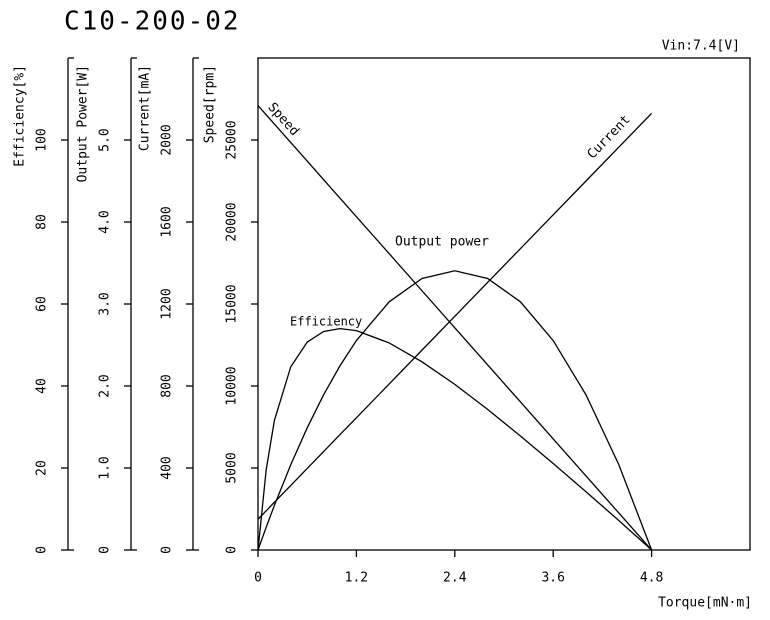 This screenshot has height=620, width=770. Describe the element at coordinates (705, 603) in the screenshot. I see `x-axis-label: Torque[mN·m]` at that location.